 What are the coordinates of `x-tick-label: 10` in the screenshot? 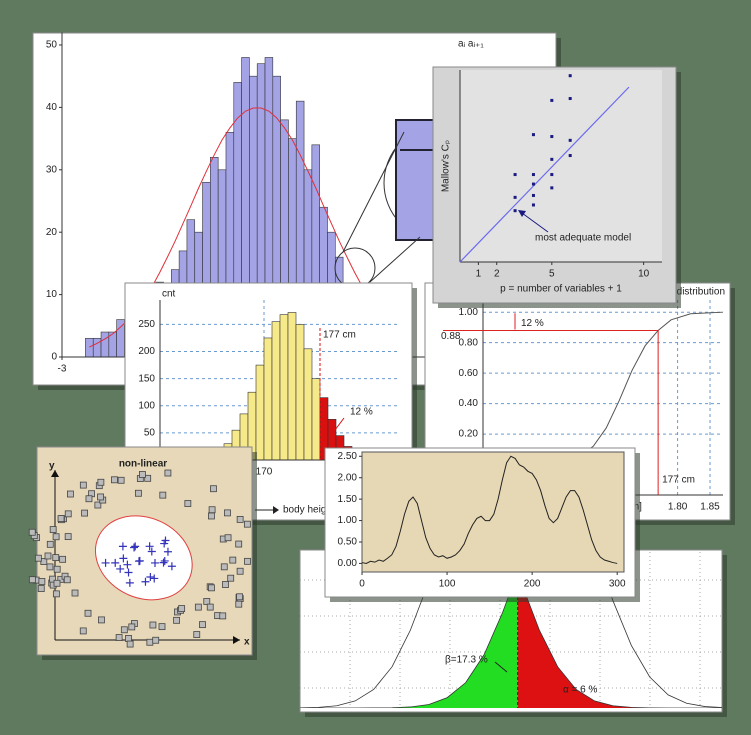 It's located at (644, 274).